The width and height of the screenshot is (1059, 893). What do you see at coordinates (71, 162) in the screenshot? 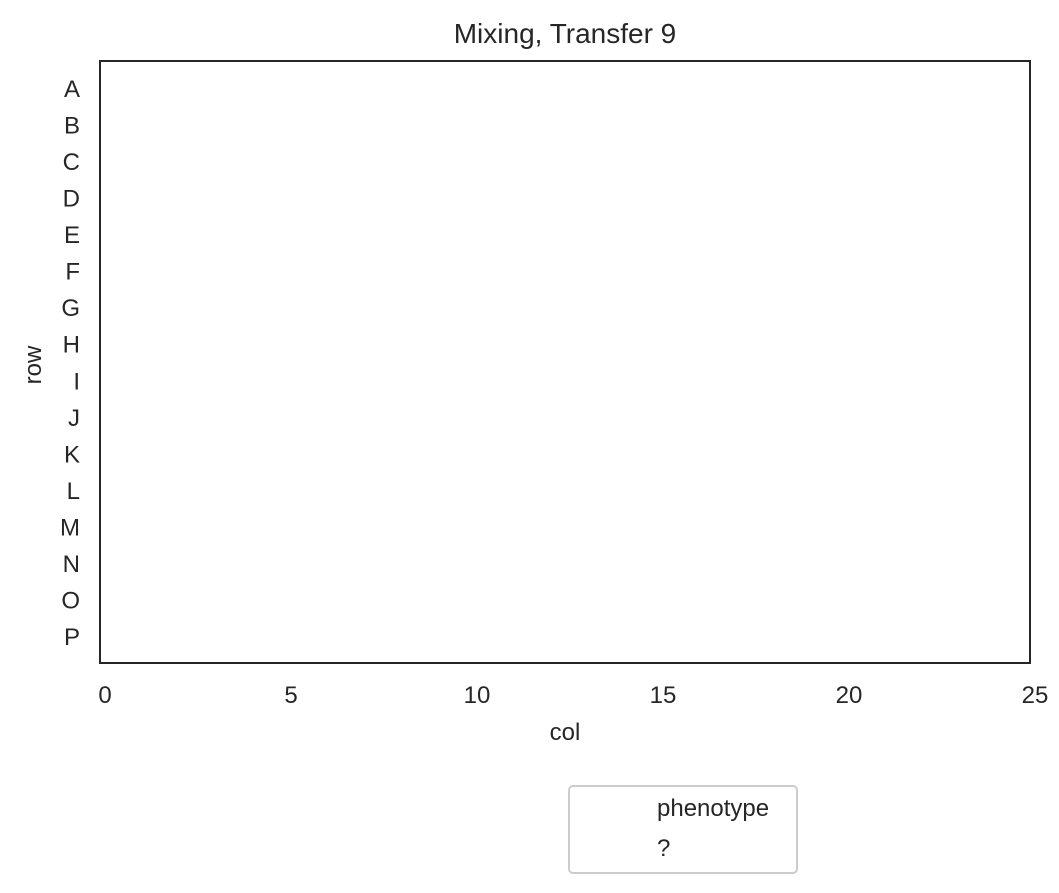
I see `y-tick-label: C` at bounding box center [71, 162].